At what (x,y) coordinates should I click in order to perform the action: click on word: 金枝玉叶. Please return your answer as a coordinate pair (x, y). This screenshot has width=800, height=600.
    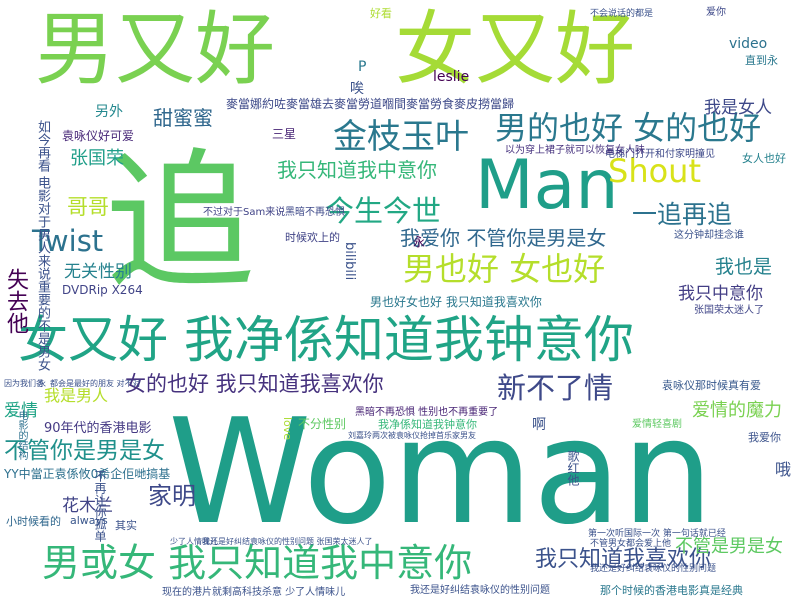
    Looking at the image, I should click on (401, 137).